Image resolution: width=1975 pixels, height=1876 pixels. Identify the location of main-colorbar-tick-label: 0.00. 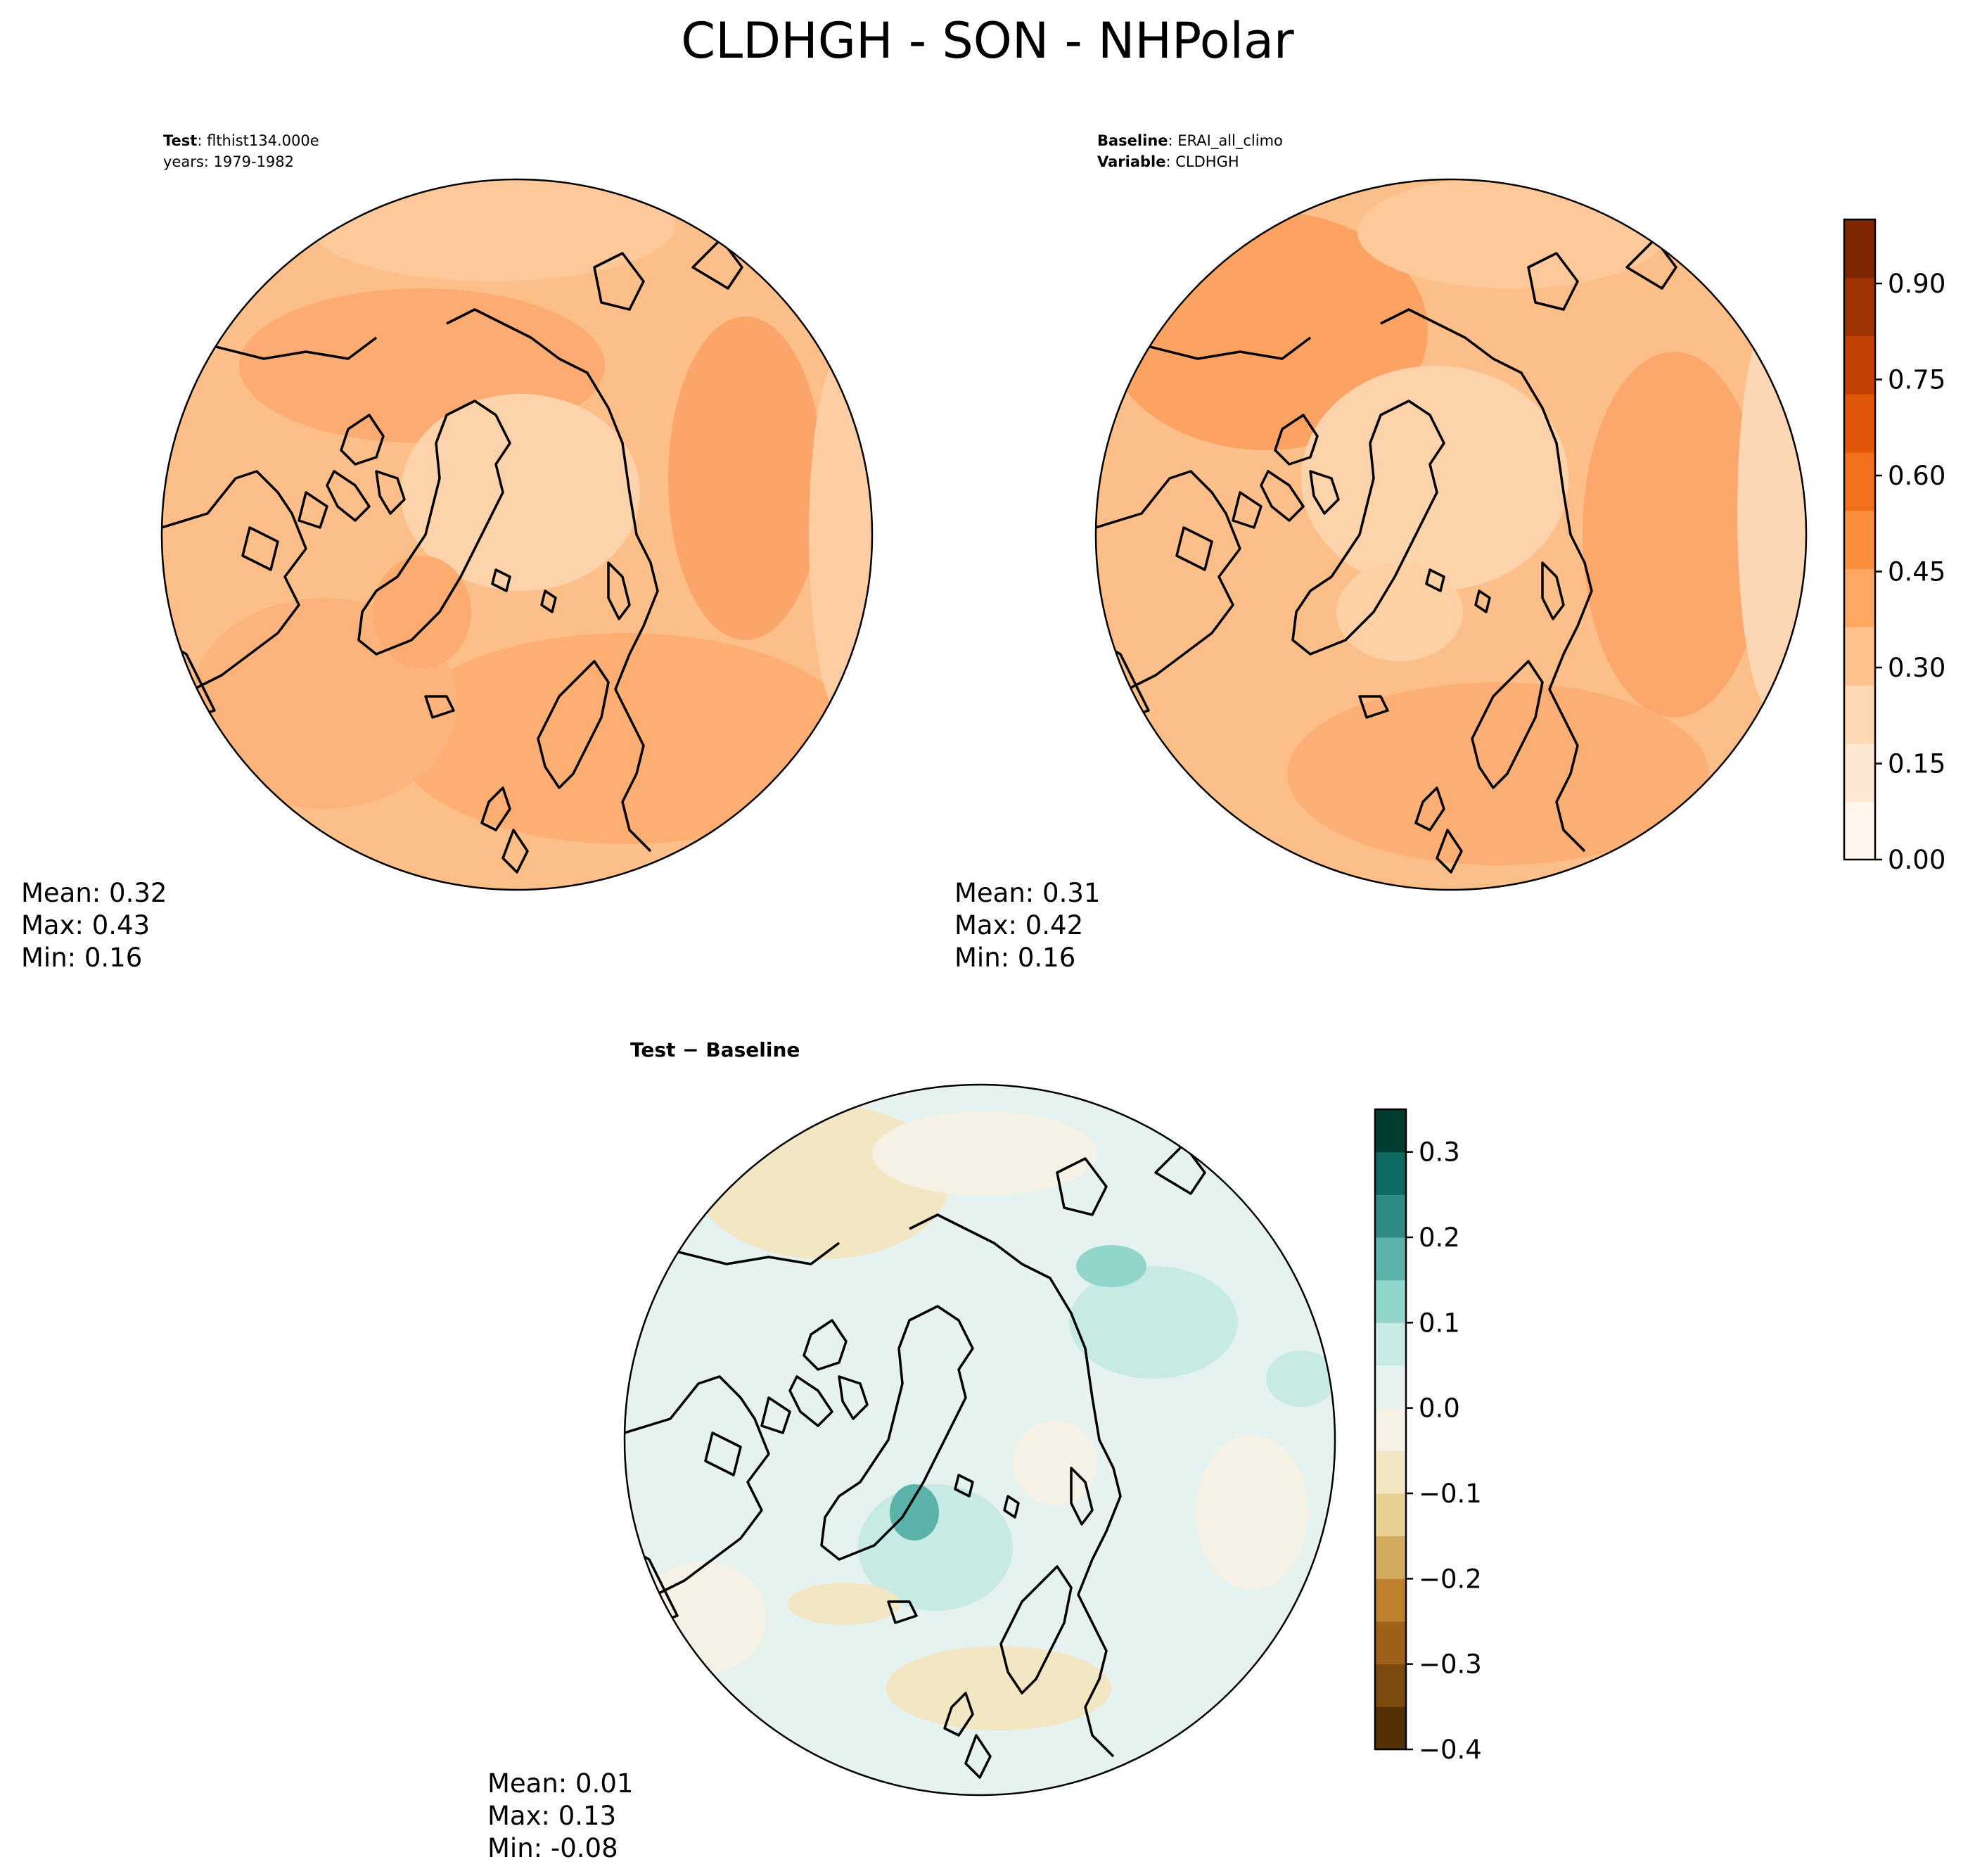
(1916, 860).